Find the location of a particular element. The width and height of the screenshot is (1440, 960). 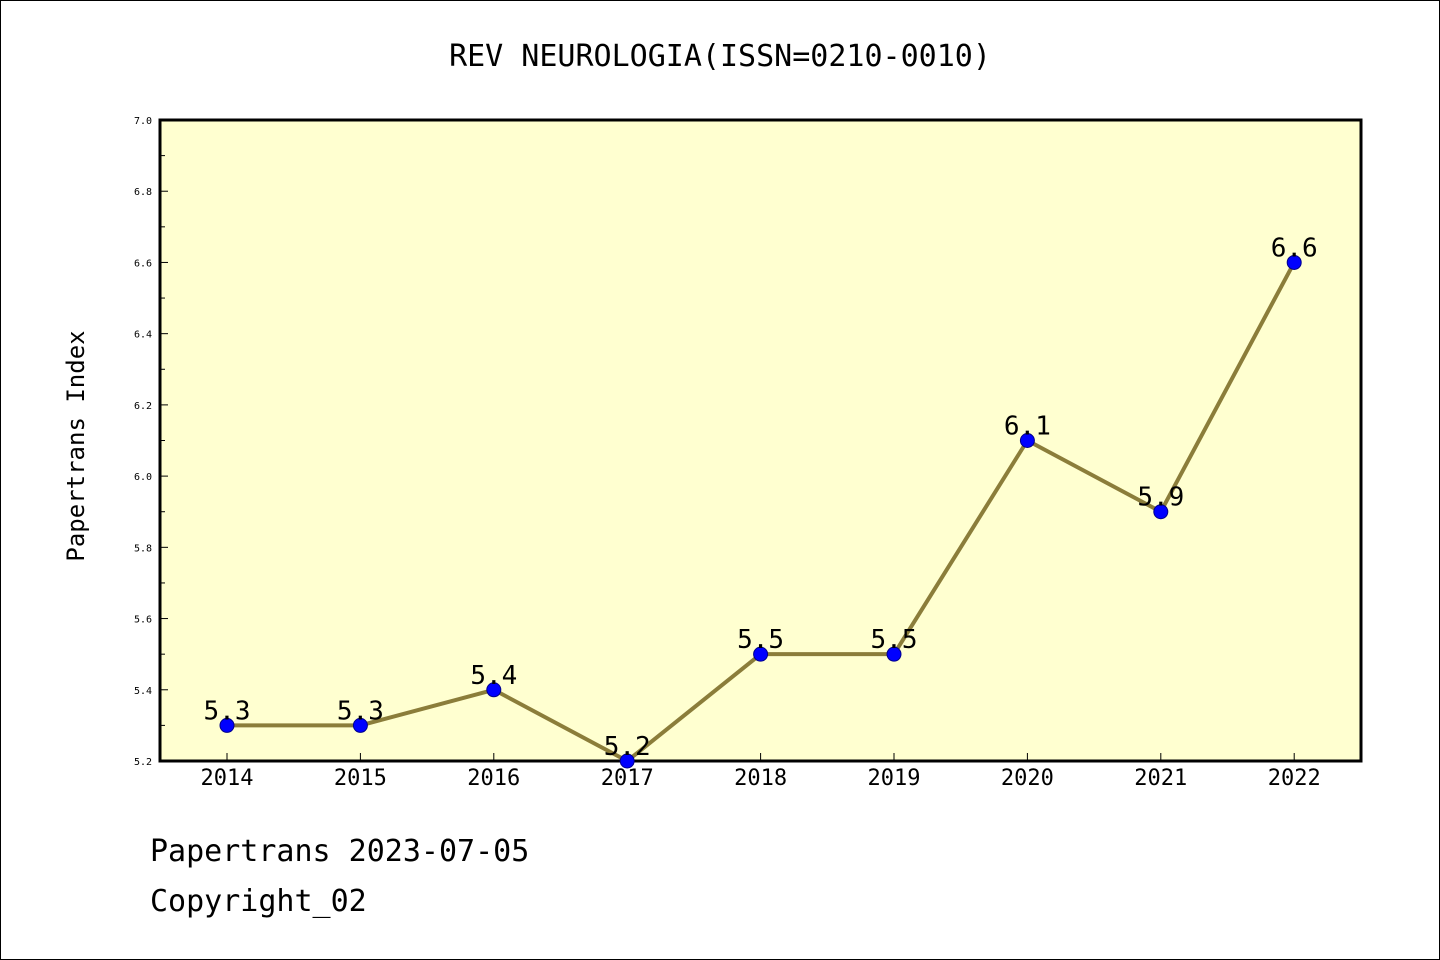

data-label: 6.1 is located at coordinates (1027, 427).